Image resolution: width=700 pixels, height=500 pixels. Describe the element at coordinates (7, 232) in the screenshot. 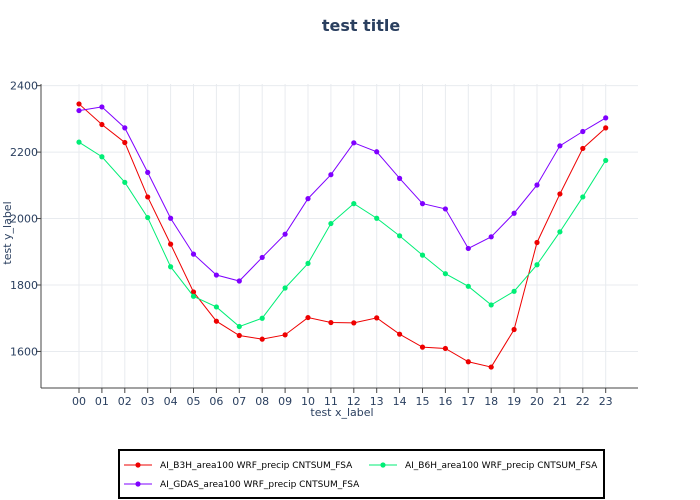

I see `y-axis-title: test y_label` at that location.